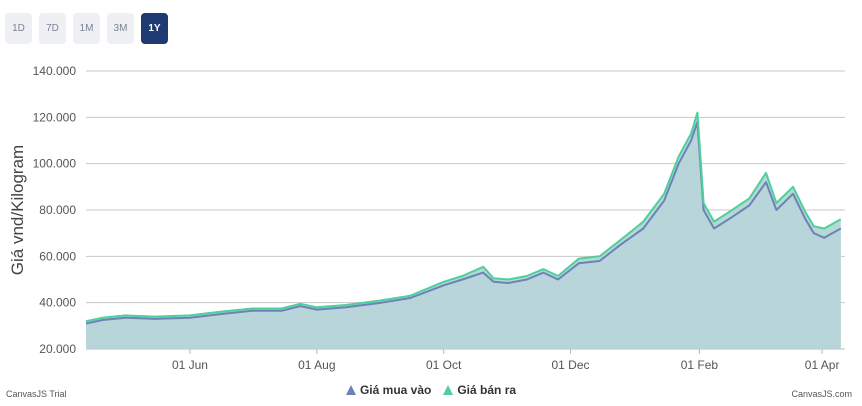 The height and width of the screenshot is (406, 862). Describe the element at coordinates (822, 365) in the screenshot. I see `x-tick-label: 01 Apr` at that location.